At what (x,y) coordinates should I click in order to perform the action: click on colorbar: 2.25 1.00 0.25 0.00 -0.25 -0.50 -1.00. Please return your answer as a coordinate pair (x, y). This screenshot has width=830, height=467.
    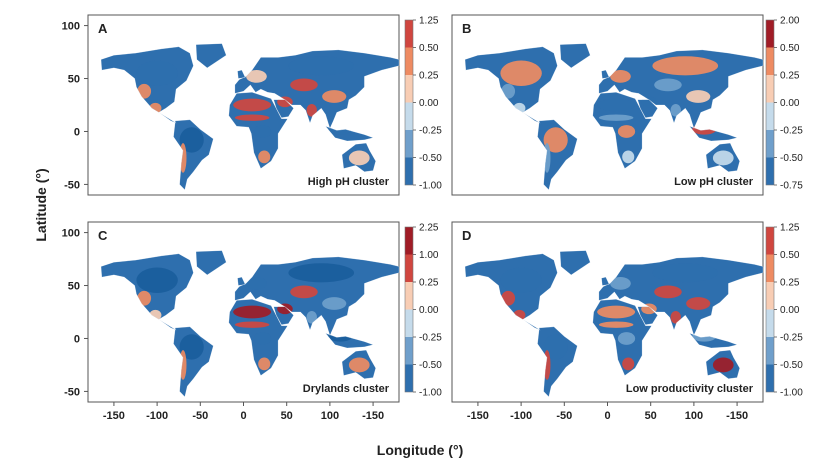
    Looking at the image, I should click on (423, 311).